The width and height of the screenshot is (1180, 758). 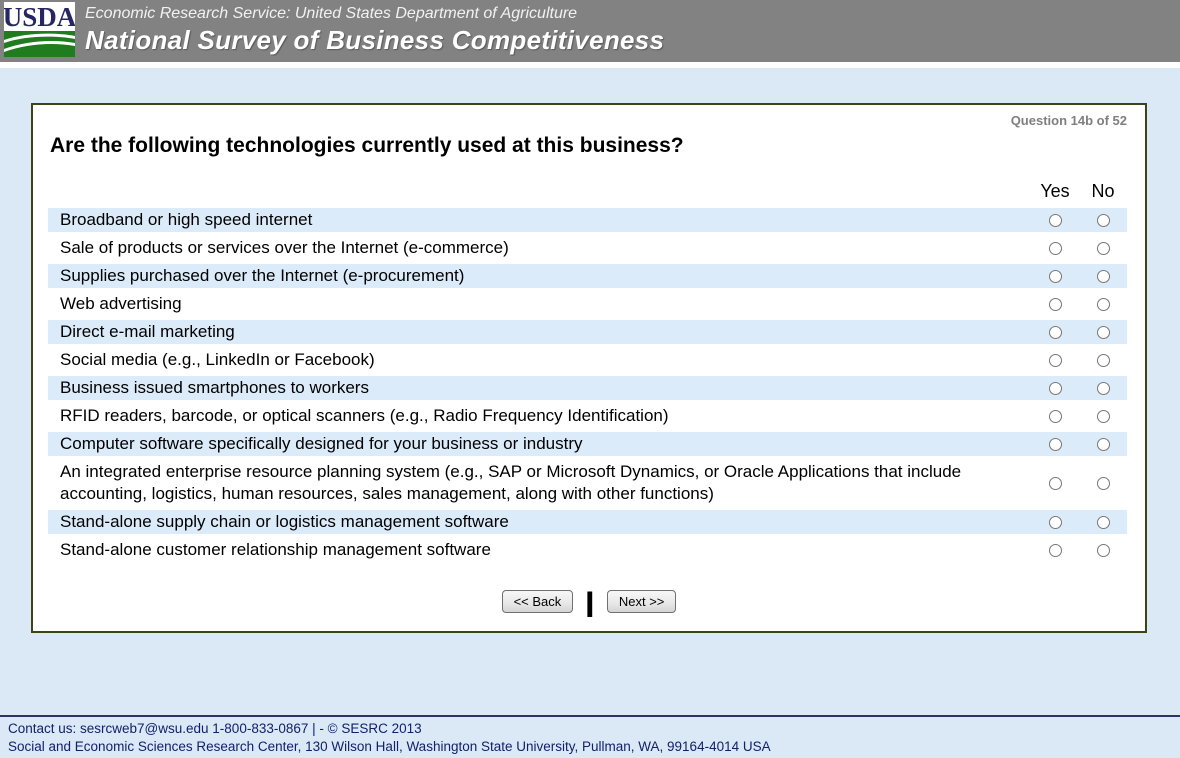 What do you see at coordinates (1068, 120) in the screenshot?
I see `question-number: Question 14b of 52` at bounding box center [1068, 120].